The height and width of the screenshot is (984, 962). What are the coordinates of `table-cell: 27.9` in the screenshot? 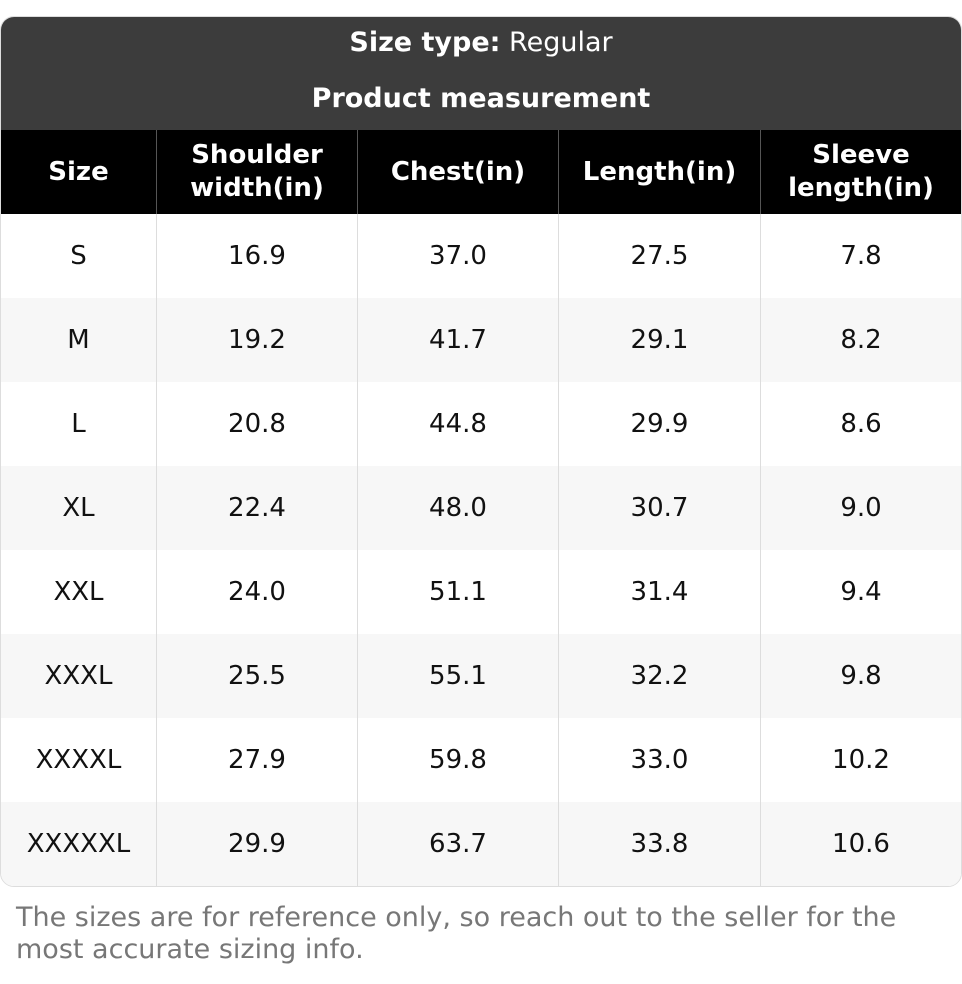 It's located at (256, 760).